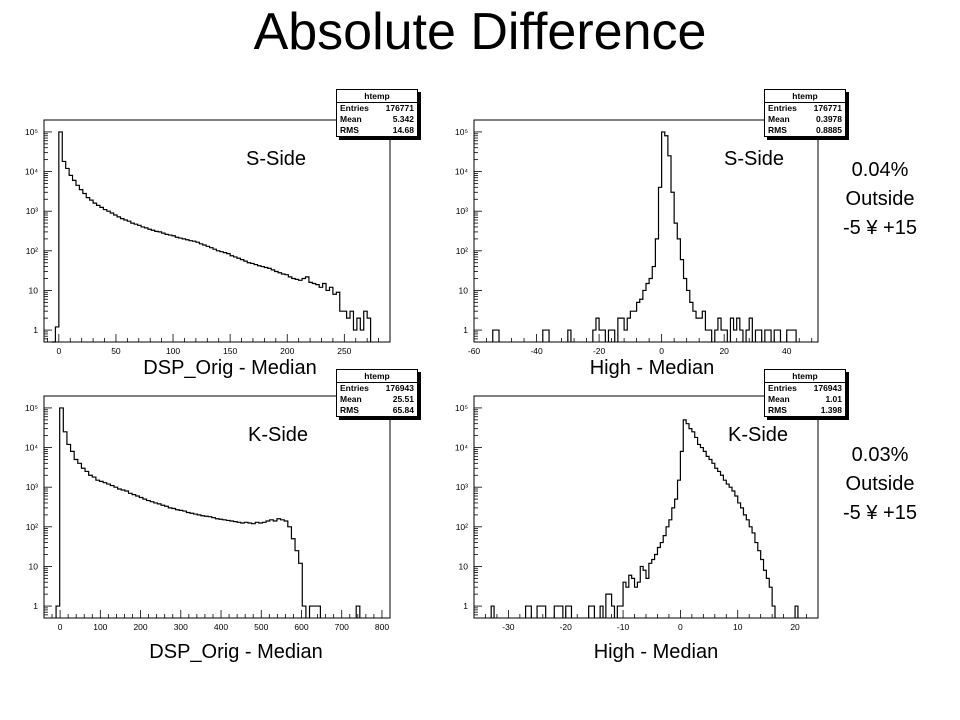 Image resolution: width=960 pixels, height=720 pixels. What do you see at coordinates (462, 527) in the screenshot?
I see `y-tick-label: 10²` at bounding box center [462, 527].